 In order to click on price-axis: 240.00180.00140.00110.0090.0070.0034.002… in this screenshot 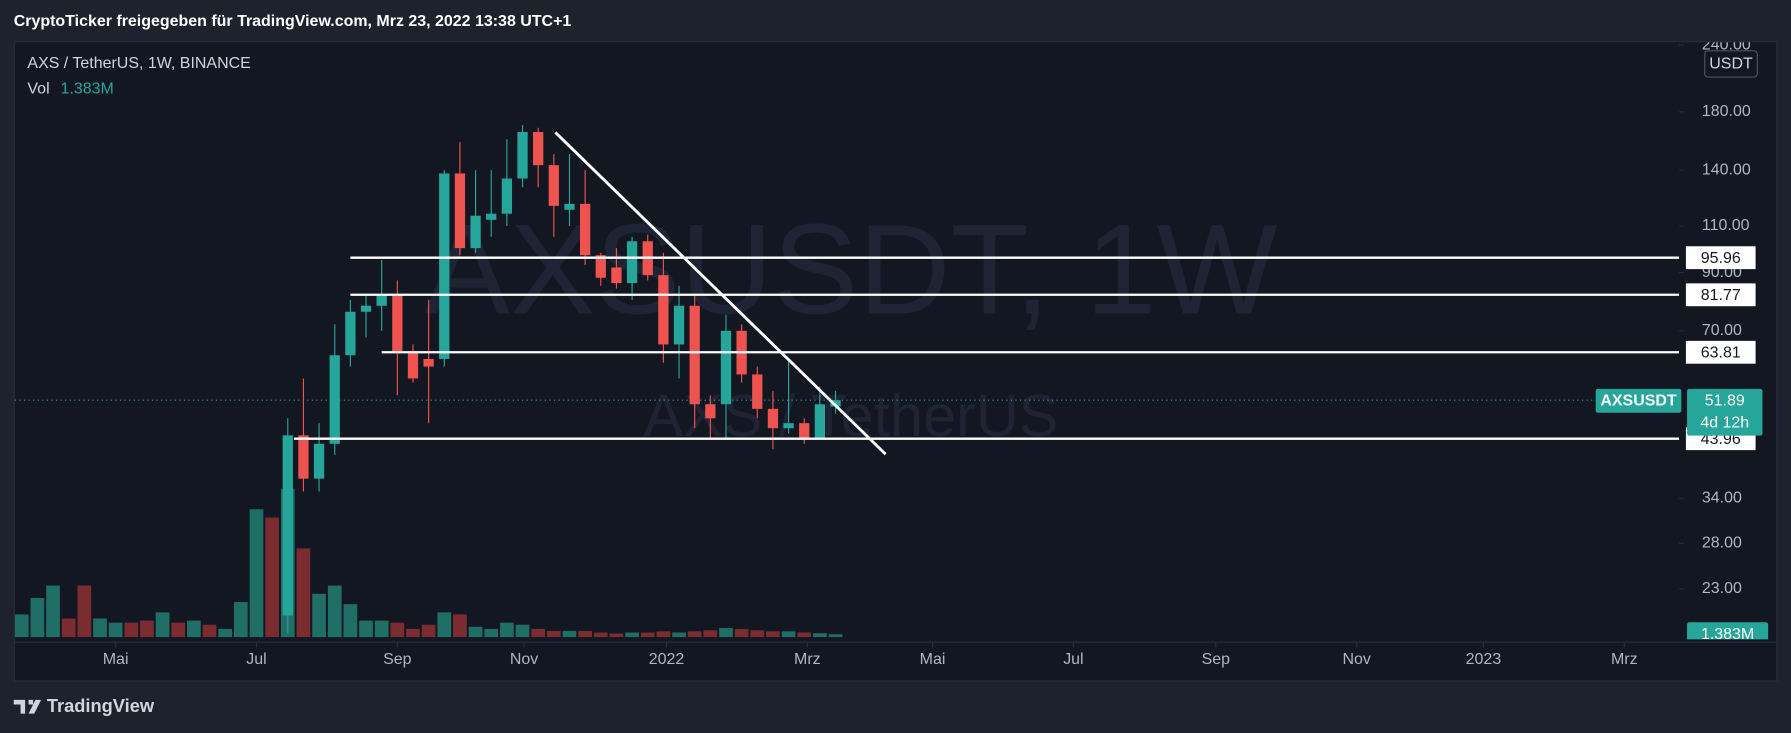, I will do `click(1724, 339)`.